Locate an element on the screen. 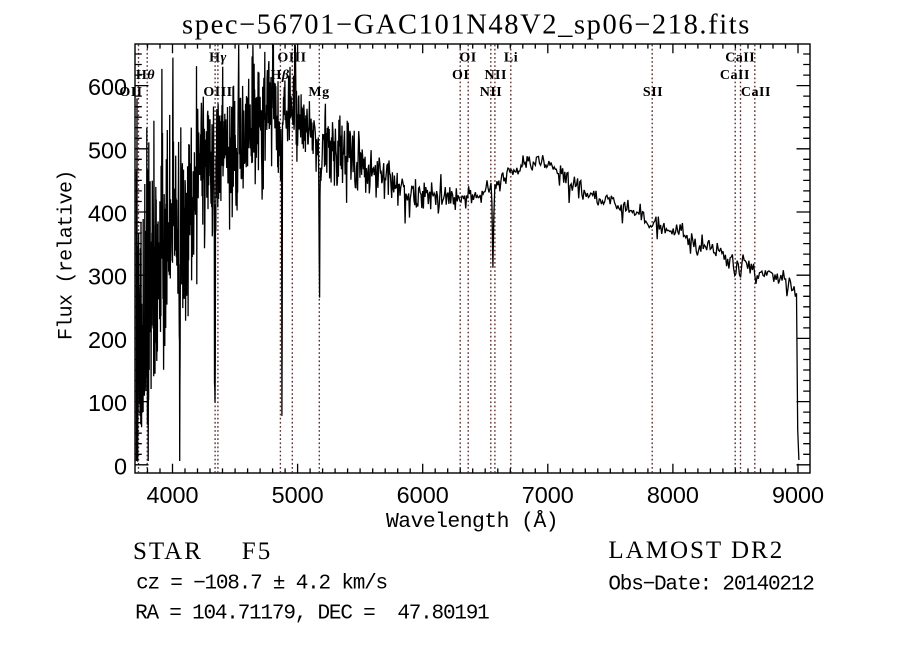 The width and height of the screenshot is (900, 649). svg-text:RA = 104.71179, DEC = 47.8019: RA = 104.71179, DEC = 47.80191 is located at coordinates (312, 614).